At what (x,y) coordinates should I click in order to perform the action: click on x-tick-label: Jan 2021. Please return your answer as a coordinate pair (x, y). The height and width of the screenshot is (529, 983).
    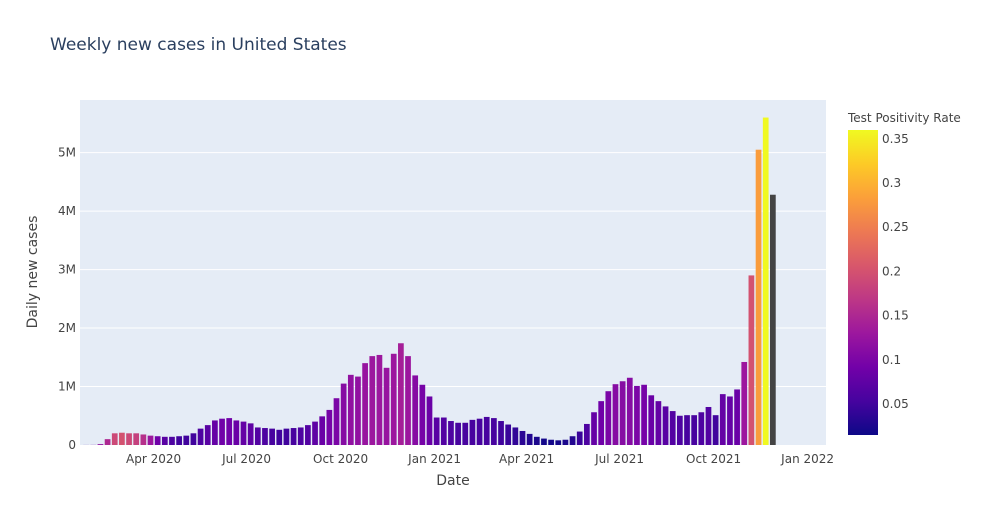
    Looking at the image, I should click on (434, 459).